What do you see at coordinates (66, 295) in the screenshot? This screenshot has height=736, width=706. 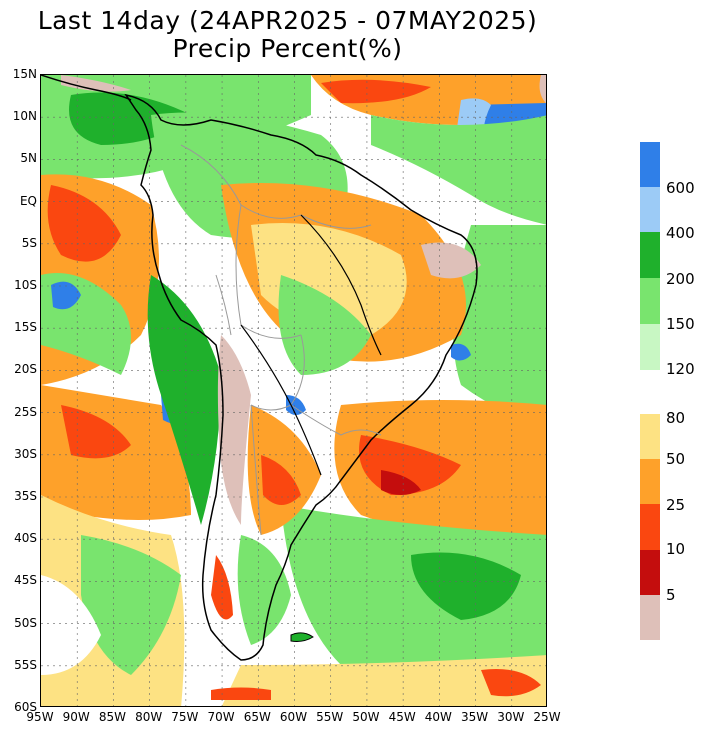 I see `field-blue-pacific-mid` at bounding box center [66, 295].